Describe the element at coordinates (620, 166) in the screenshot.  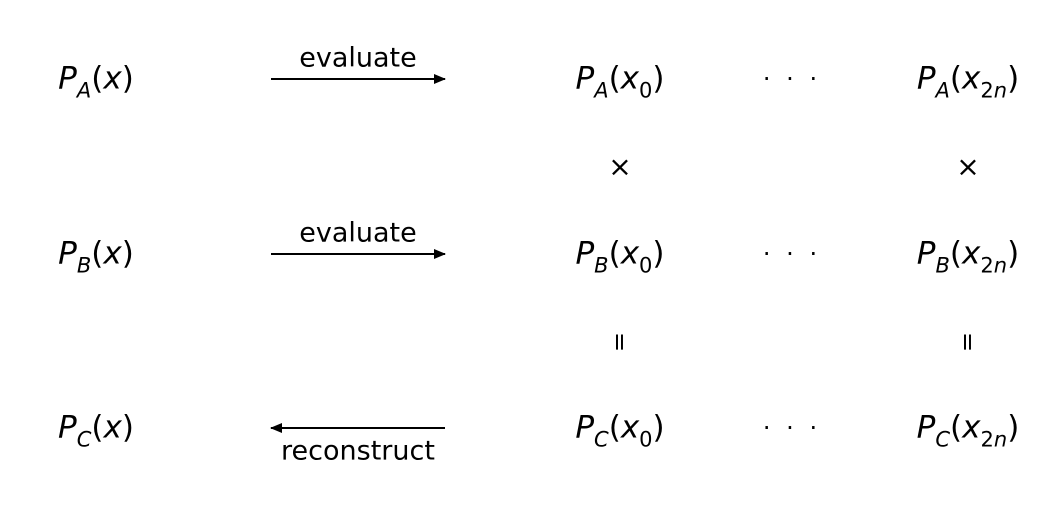
I see `times-sign-1: ×` at that location.